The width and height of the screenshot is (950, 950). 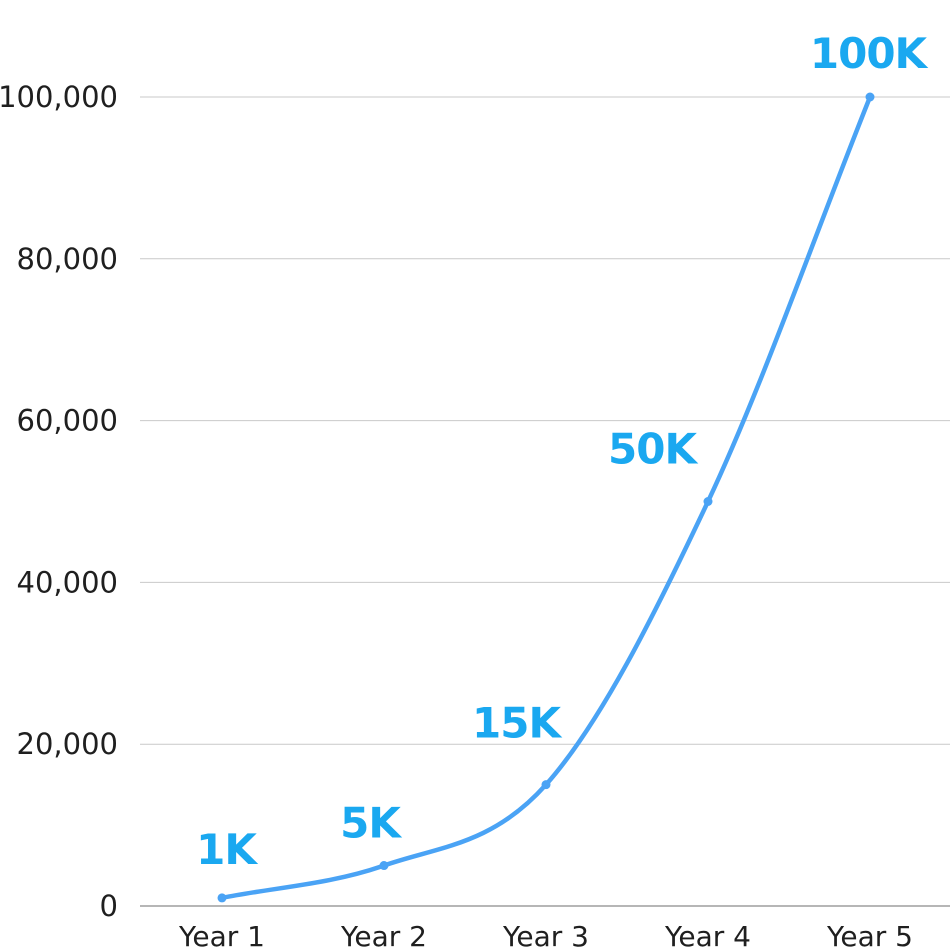 I want to click on x-axis-tick-labels: Year 1 Year 2 Year 3 Year 4 Year 5, so click(x=545, y=935).